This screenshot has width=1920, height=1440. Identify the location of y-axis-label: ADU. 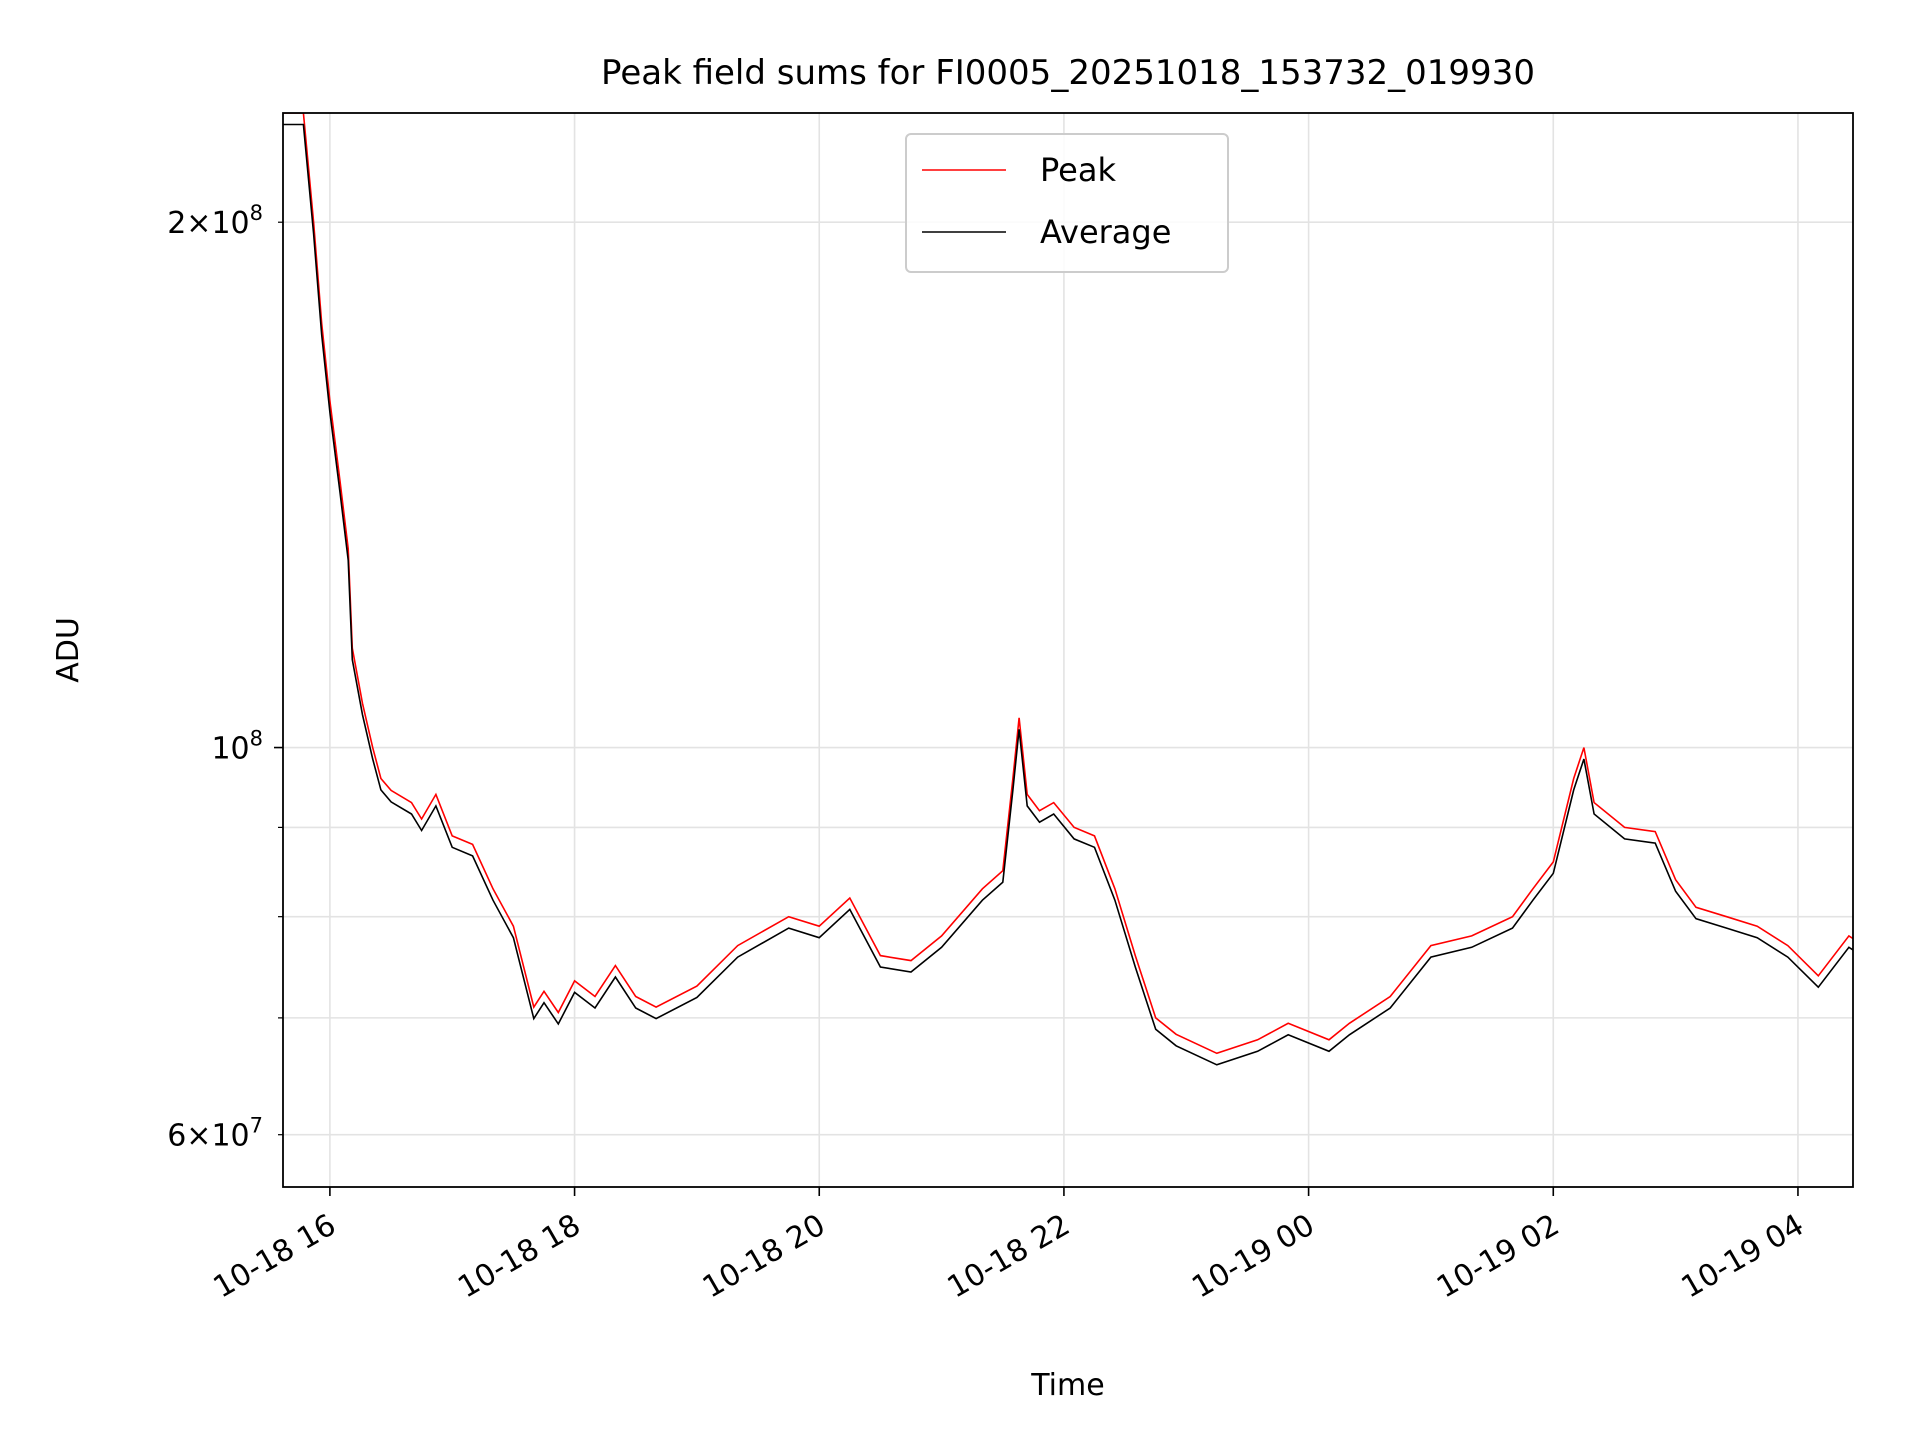
(68, 650).